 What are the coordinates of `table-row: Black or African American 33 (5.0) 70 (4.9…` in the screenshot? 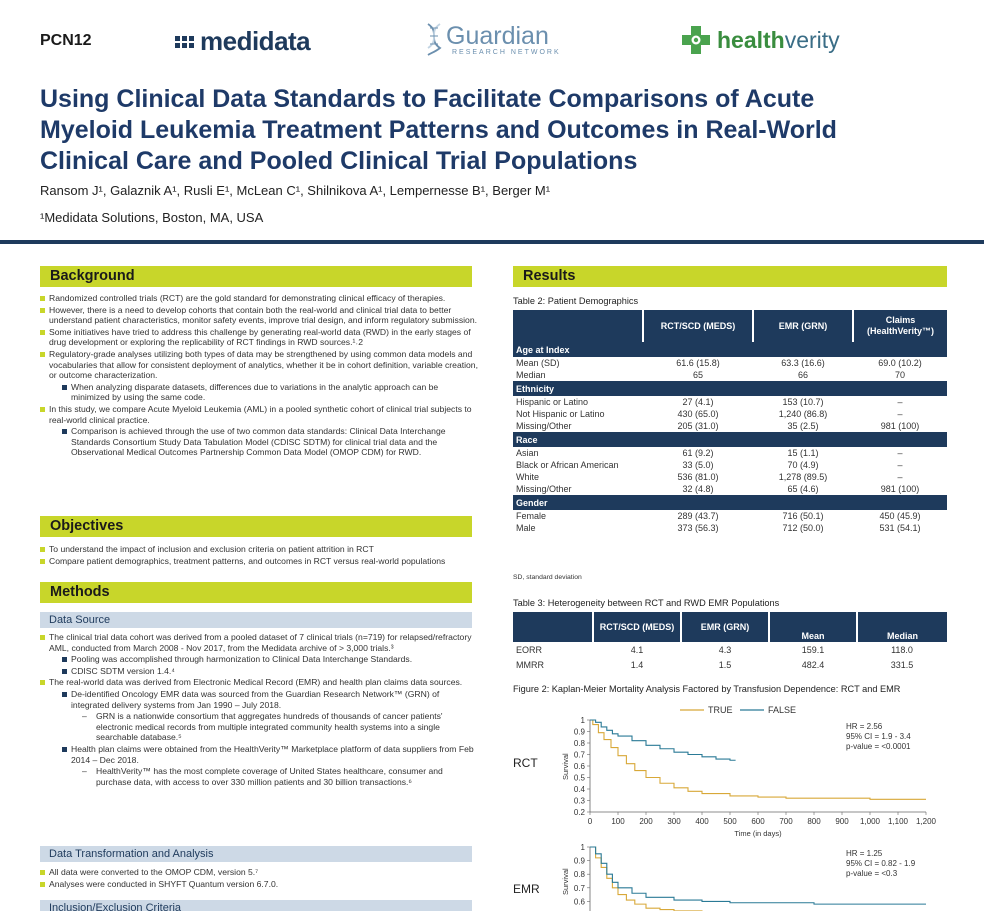 It's located at (730, 465).